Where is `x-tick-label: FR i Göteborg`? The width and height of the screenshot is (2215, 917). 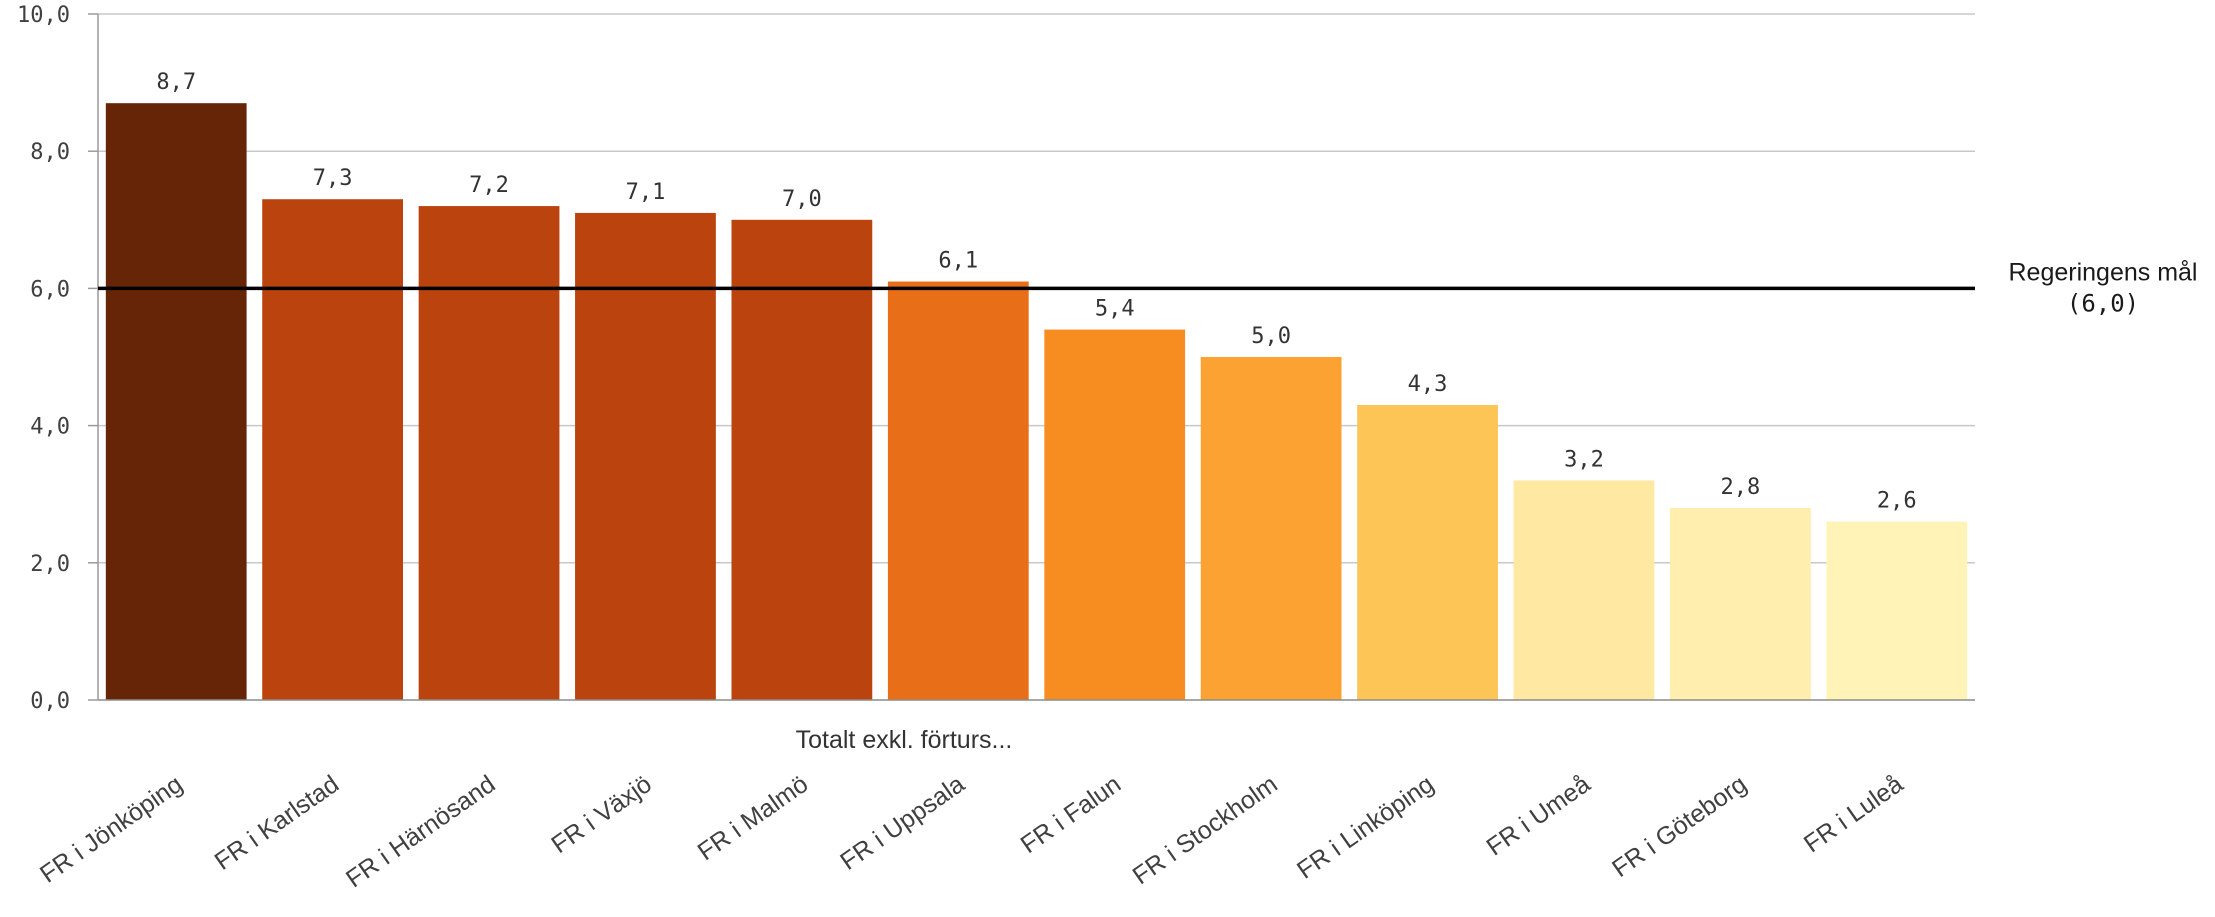
x-tick-label: FR i Göteborg is located at coordinates (1679, 826).